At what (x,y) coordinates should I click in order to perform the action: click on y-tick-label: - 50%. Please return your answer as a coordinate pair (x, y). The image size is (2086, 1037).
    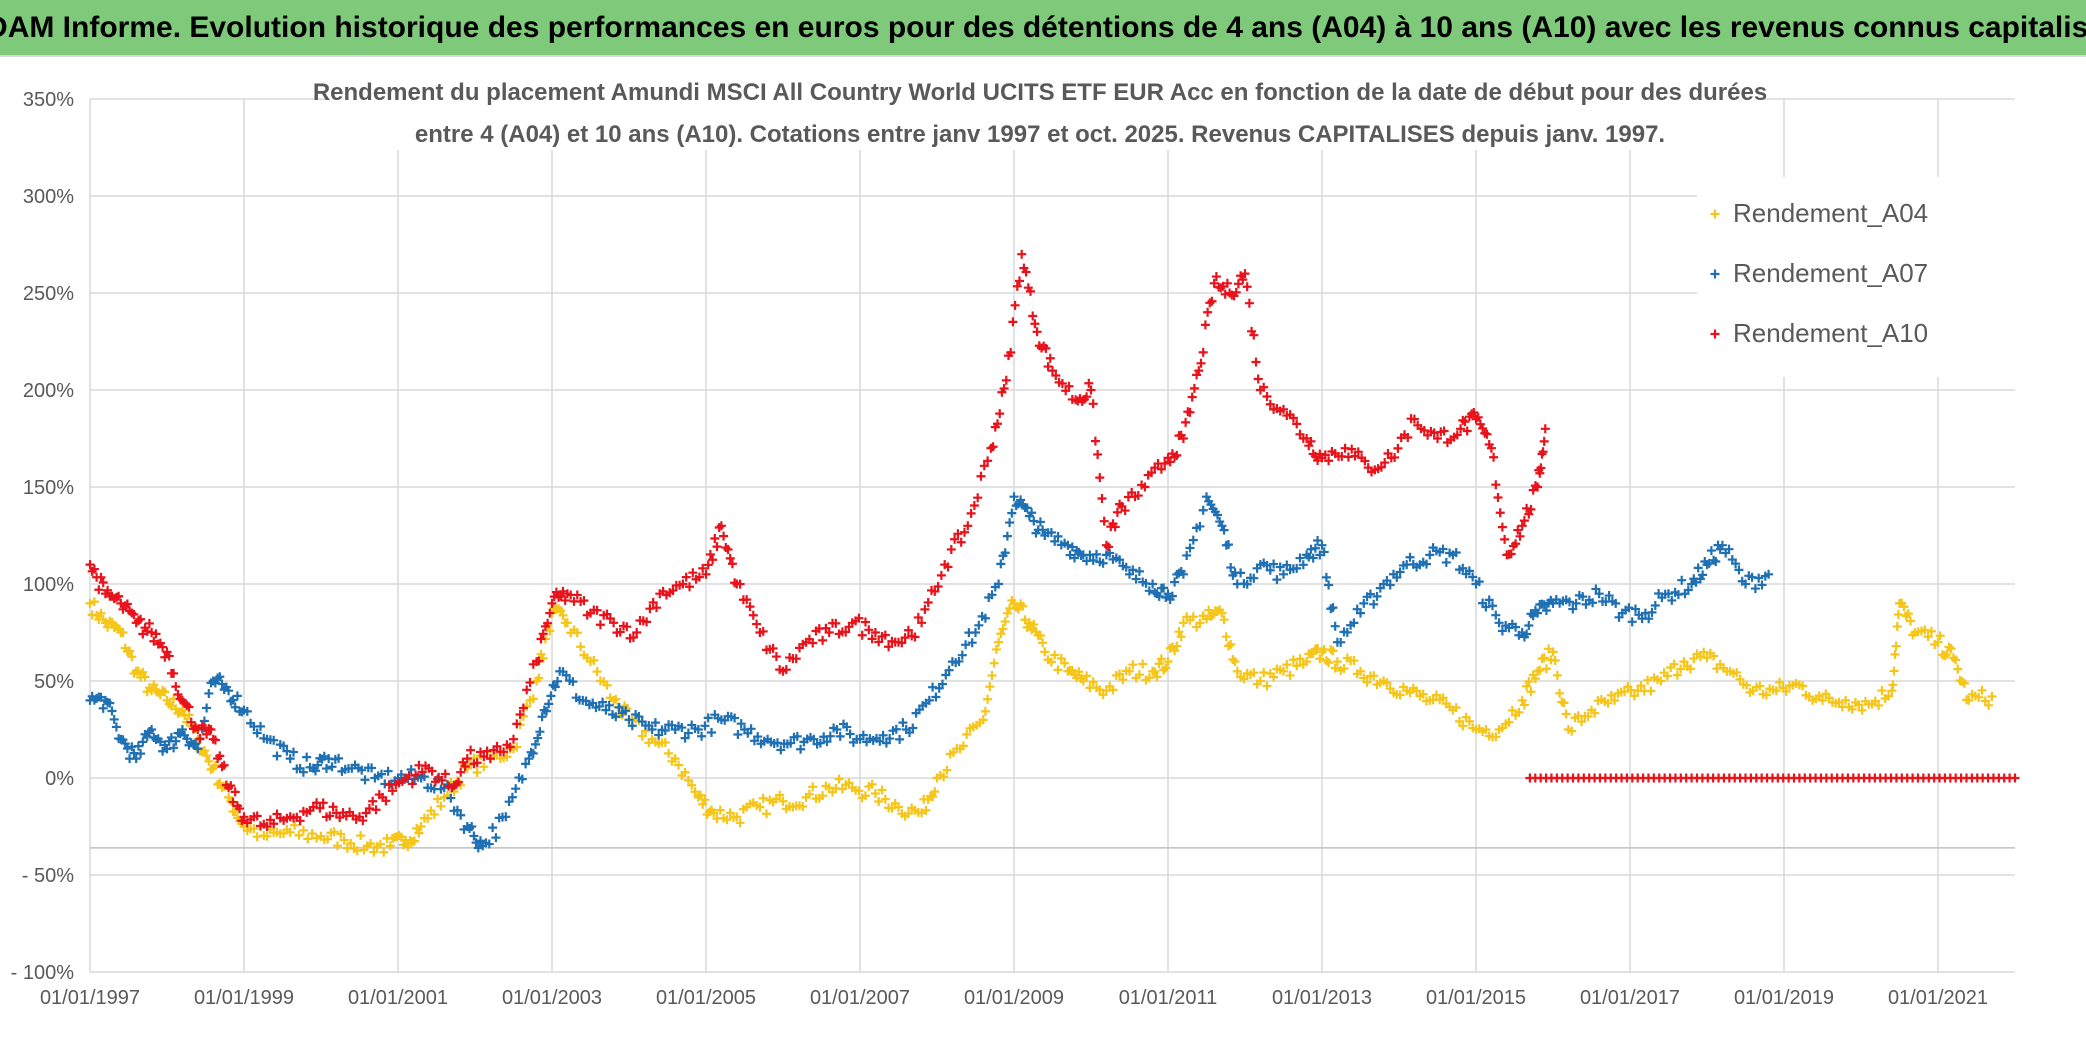
    Looking at the image, I should click on (48, 876).